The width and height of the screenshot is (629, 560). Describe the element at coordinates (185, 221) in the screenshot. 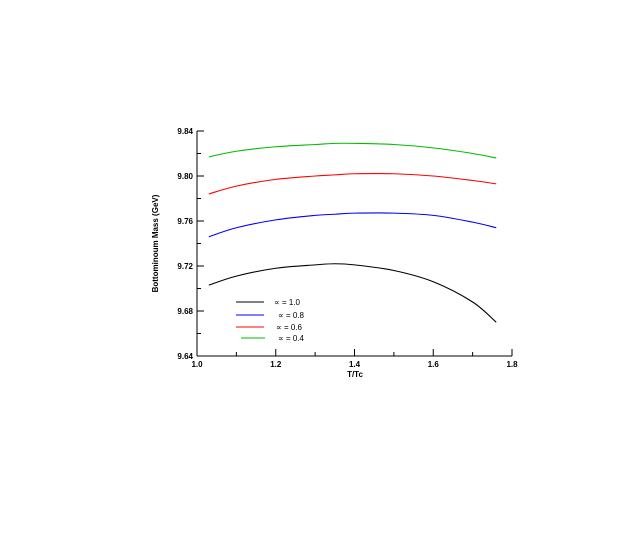

I see `y-tick-label: 9.76` at that location.